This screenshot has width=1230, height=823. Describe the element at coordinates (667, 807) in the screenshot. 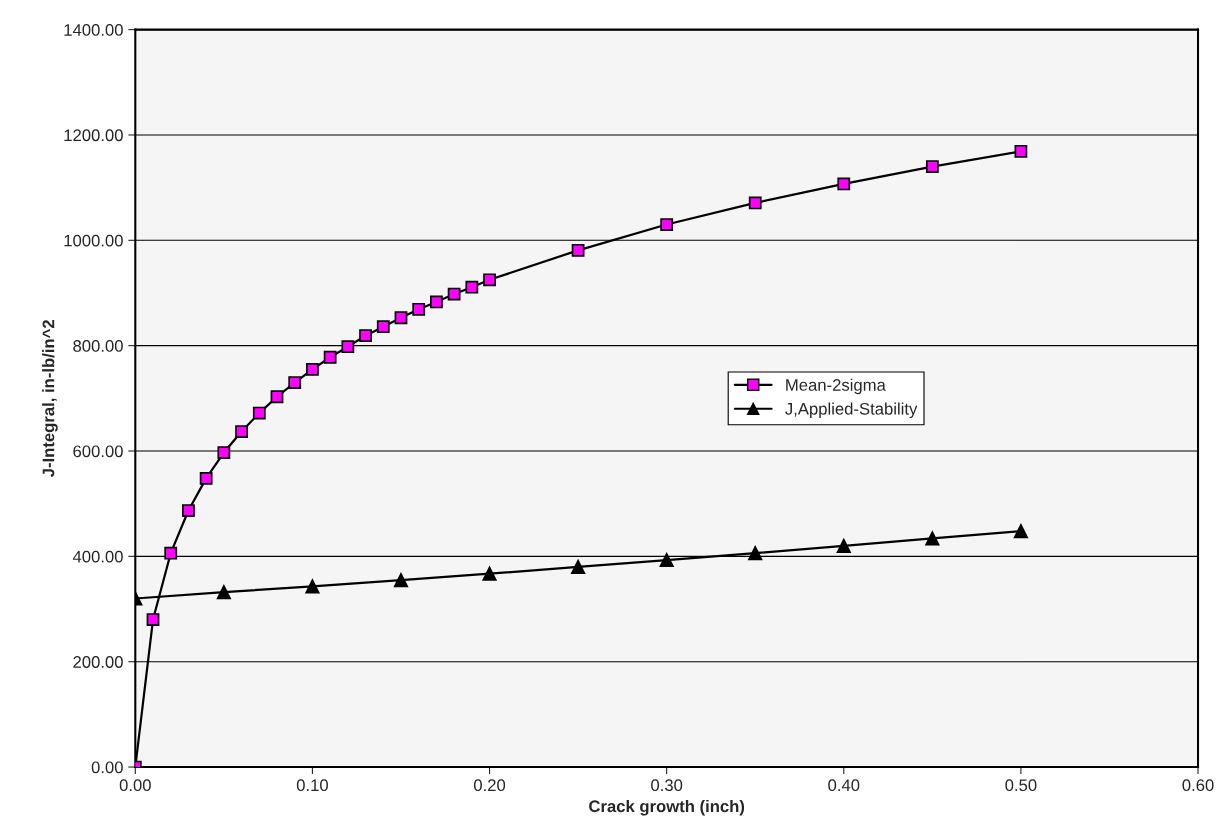

I see `x-axis-title: Crack growth (inch)` at that location.